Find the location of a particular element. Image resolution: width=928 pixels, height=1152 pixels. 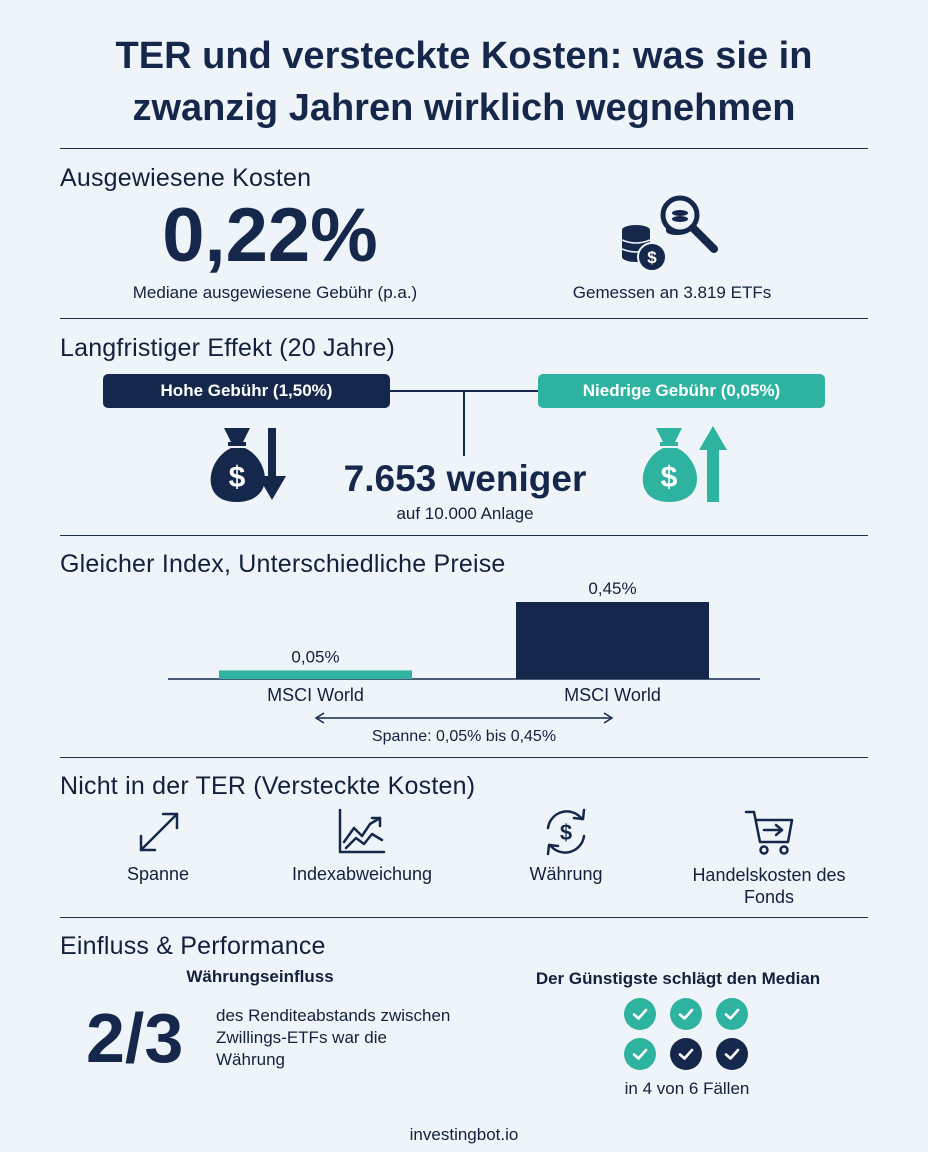

fee-bar-chart: 0,05% MSCI World 0,45% MSCI World is located at coordinates (464, 651).